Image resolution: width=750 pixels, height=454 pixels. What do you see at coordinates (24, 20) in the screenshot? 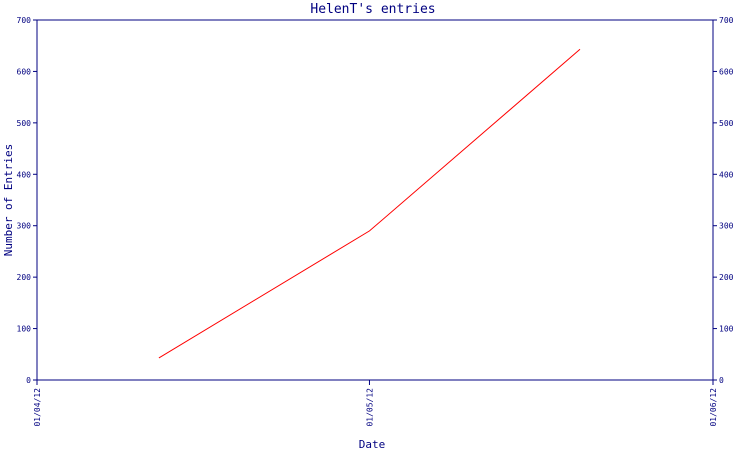
I see `y-tick-label-left: 700` at bounding box center [24, 20].